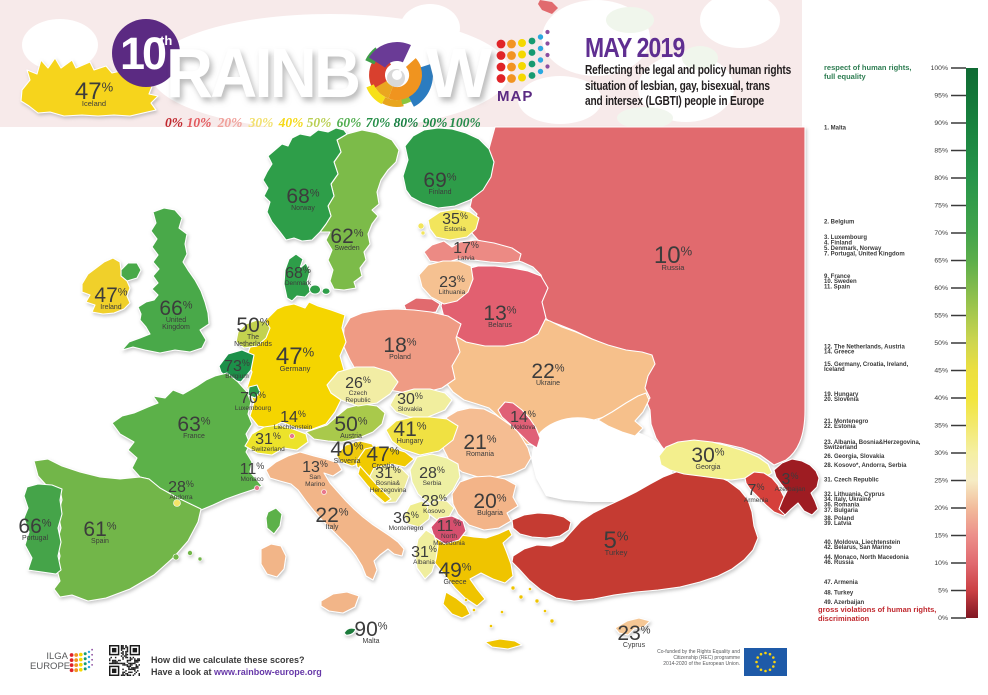 This screenshot has width=988, height=695. I want to click on svg-text: Norway, so click(303, 208).